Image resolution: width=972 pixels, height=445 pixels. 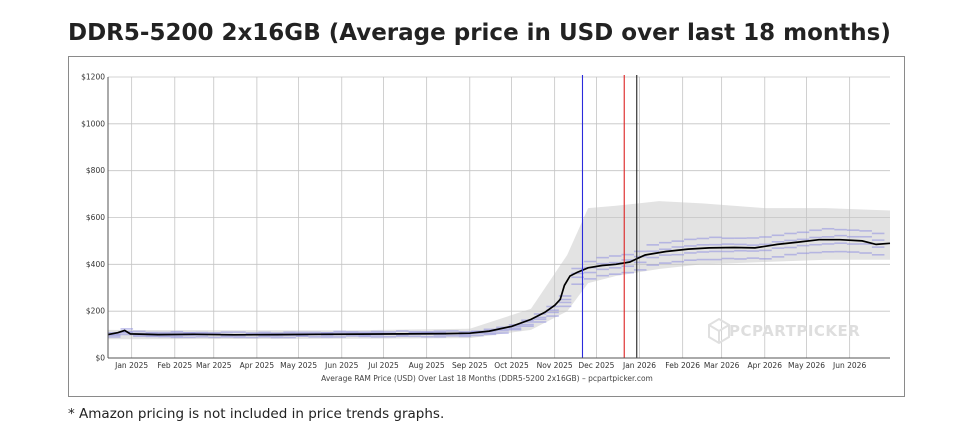 I want to click on y-tick-label: $800, so click(x=95, y=170).